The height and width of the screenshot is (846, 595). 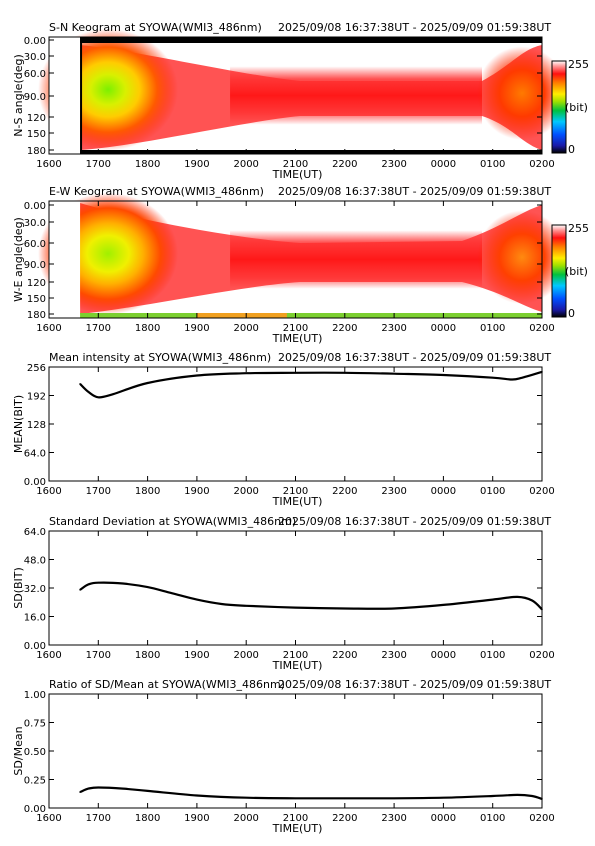 I want to click on keogram-top-edge, so click(x=311, y=40).